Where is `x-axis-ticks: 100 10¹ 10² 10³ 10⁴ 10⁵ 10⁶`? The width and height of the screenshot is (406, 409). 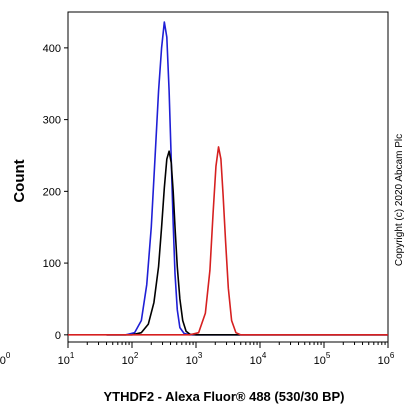 x-axis-ticks: 100 10¹ 10² 10³ 10⁴ 10⁵ 10⁶ is located at coordinates (197, 354).